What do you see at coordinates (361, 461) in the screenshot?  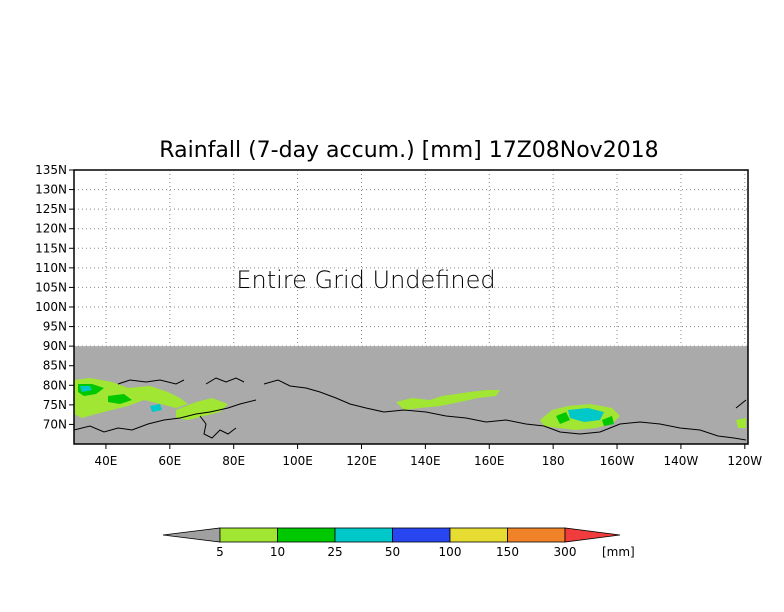 I see `x-tick-label: 120E` at bounding box center [361, 461].